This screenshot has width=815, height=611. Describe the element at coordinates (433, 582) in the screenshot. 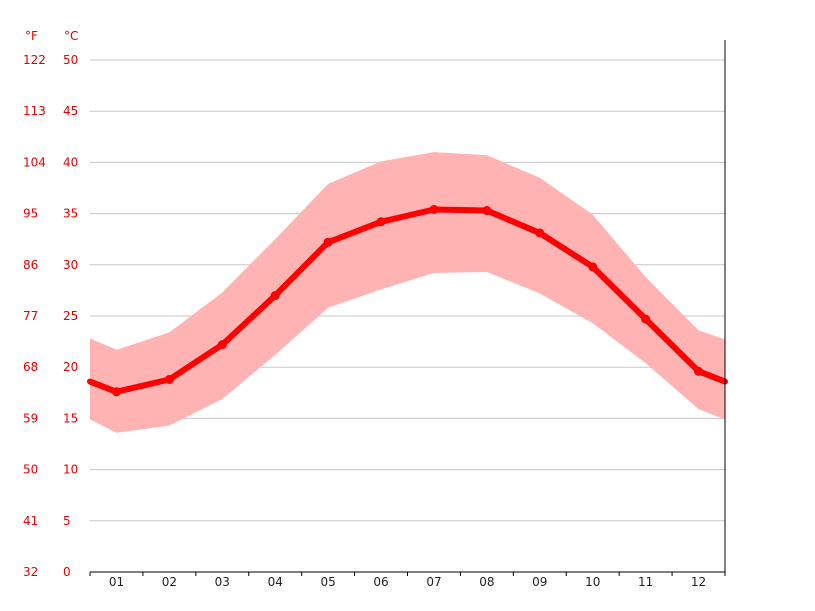

I see `x-tick-label: 07` at that location.